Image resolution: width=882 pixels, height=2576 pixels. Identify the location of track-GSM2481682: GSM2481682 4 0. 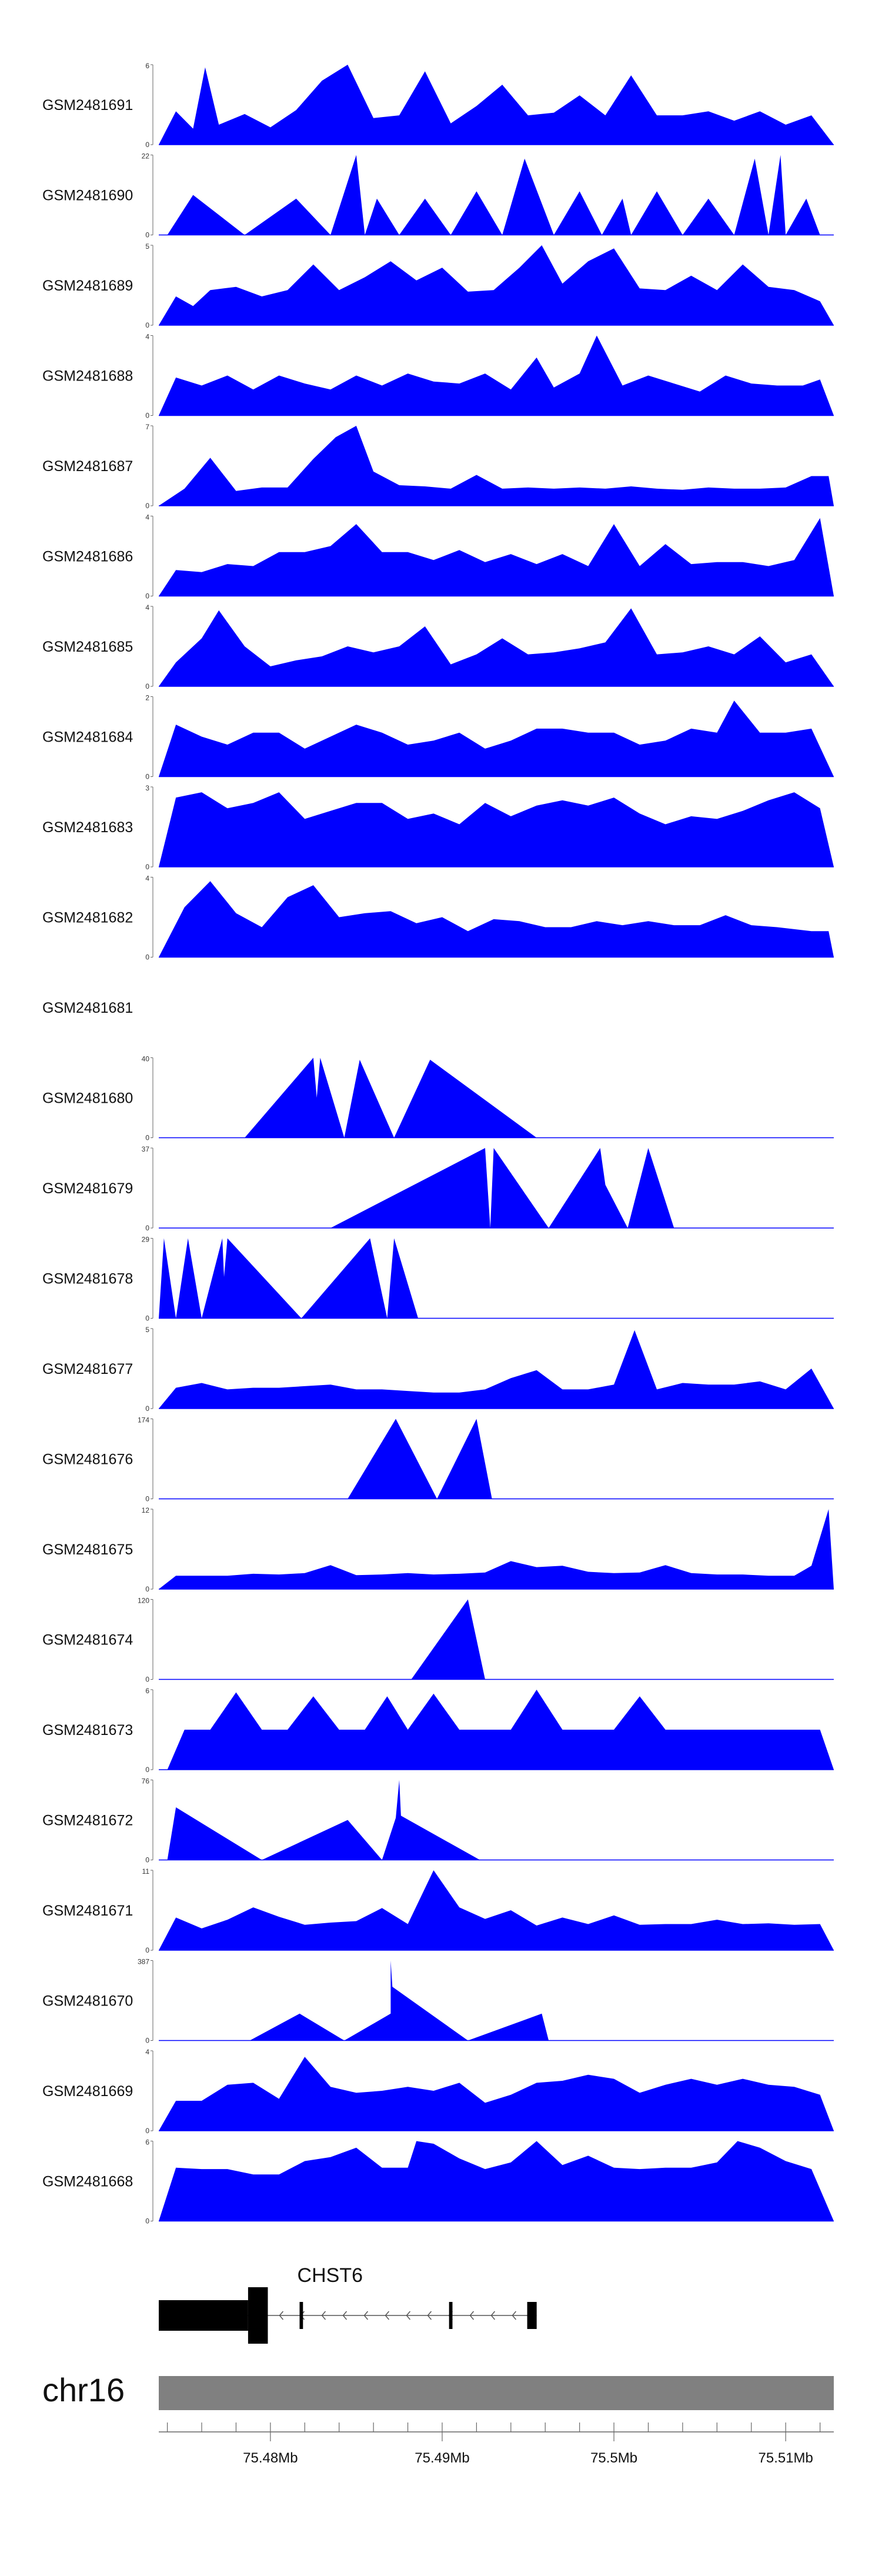
(438, 918).